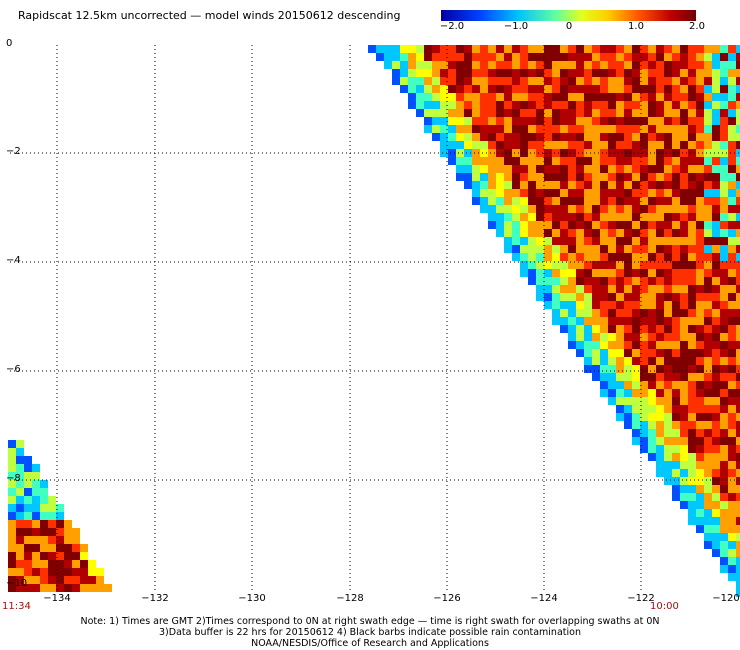 This screenshot has height=650, width=740. I want to click on colorbar-label-min: −2.0, so click(452, 26).